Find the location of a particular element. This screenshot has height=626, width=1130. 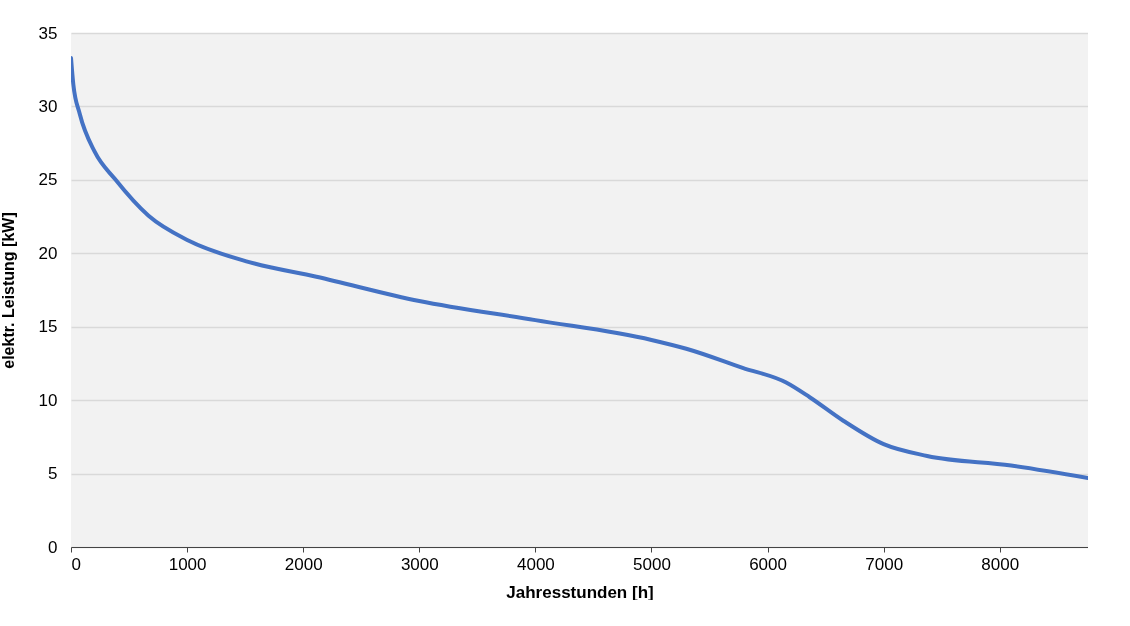

y-tick-label: 30 is located at coordinates (48, 106).